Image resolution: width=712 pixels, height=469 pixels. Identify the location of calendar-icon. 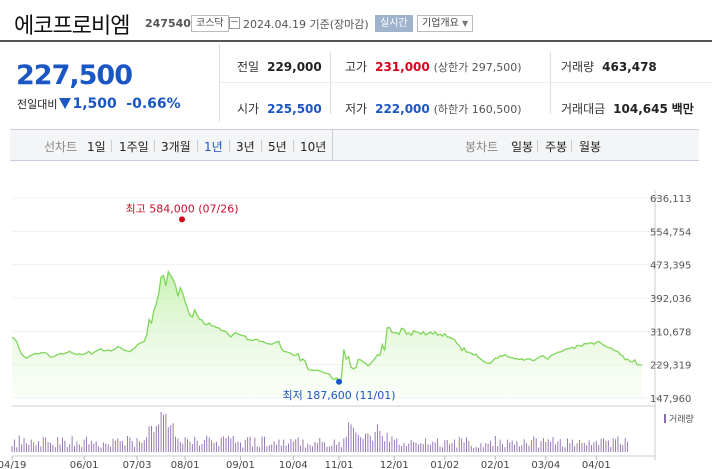
(234, 23).